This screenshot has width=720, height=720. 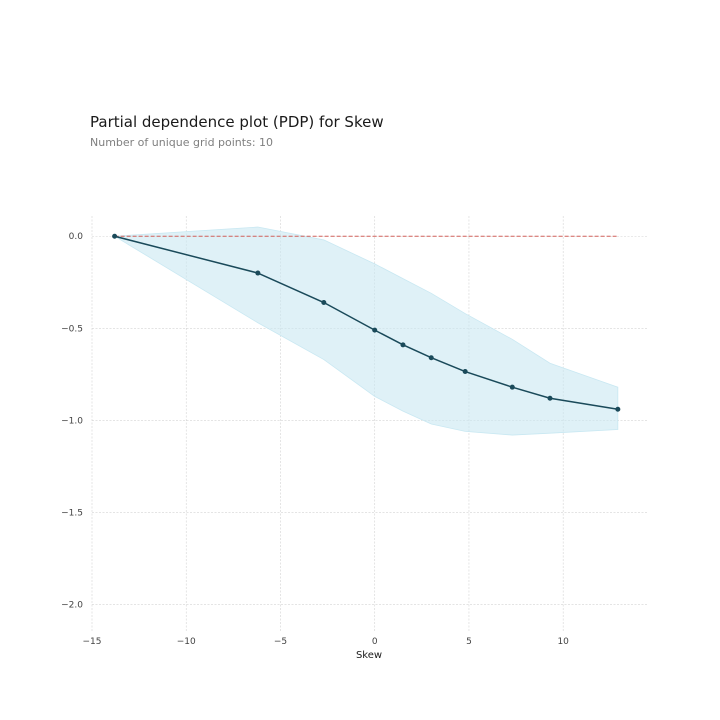 What do you see at coordinates (182, 142) in the screenshot?
I see `chart-subtitle: Number of unique grid points: 10` at bounding box center [182, 142].